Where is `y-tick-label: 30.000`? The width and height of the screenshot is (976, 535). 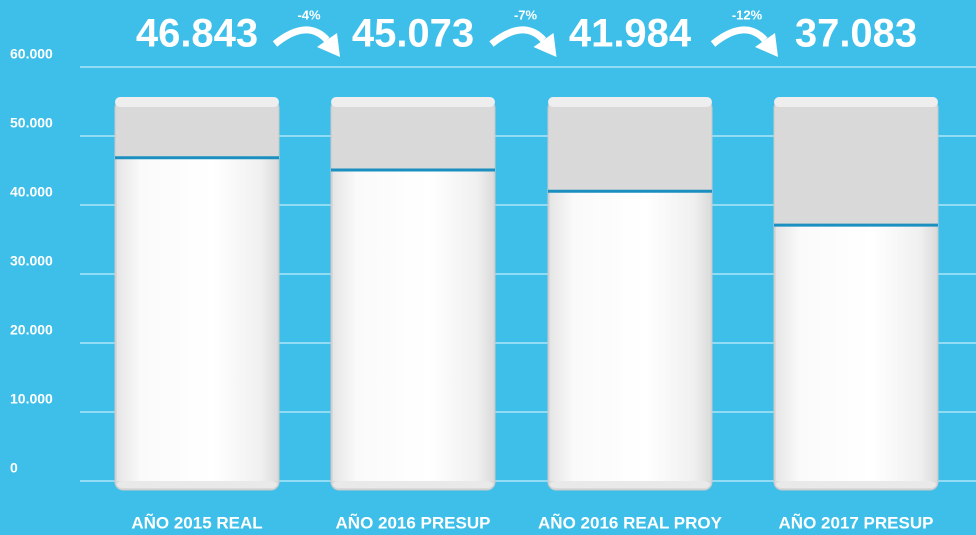
y-tick-label: 30.000 is located at coordinates (31, 261).